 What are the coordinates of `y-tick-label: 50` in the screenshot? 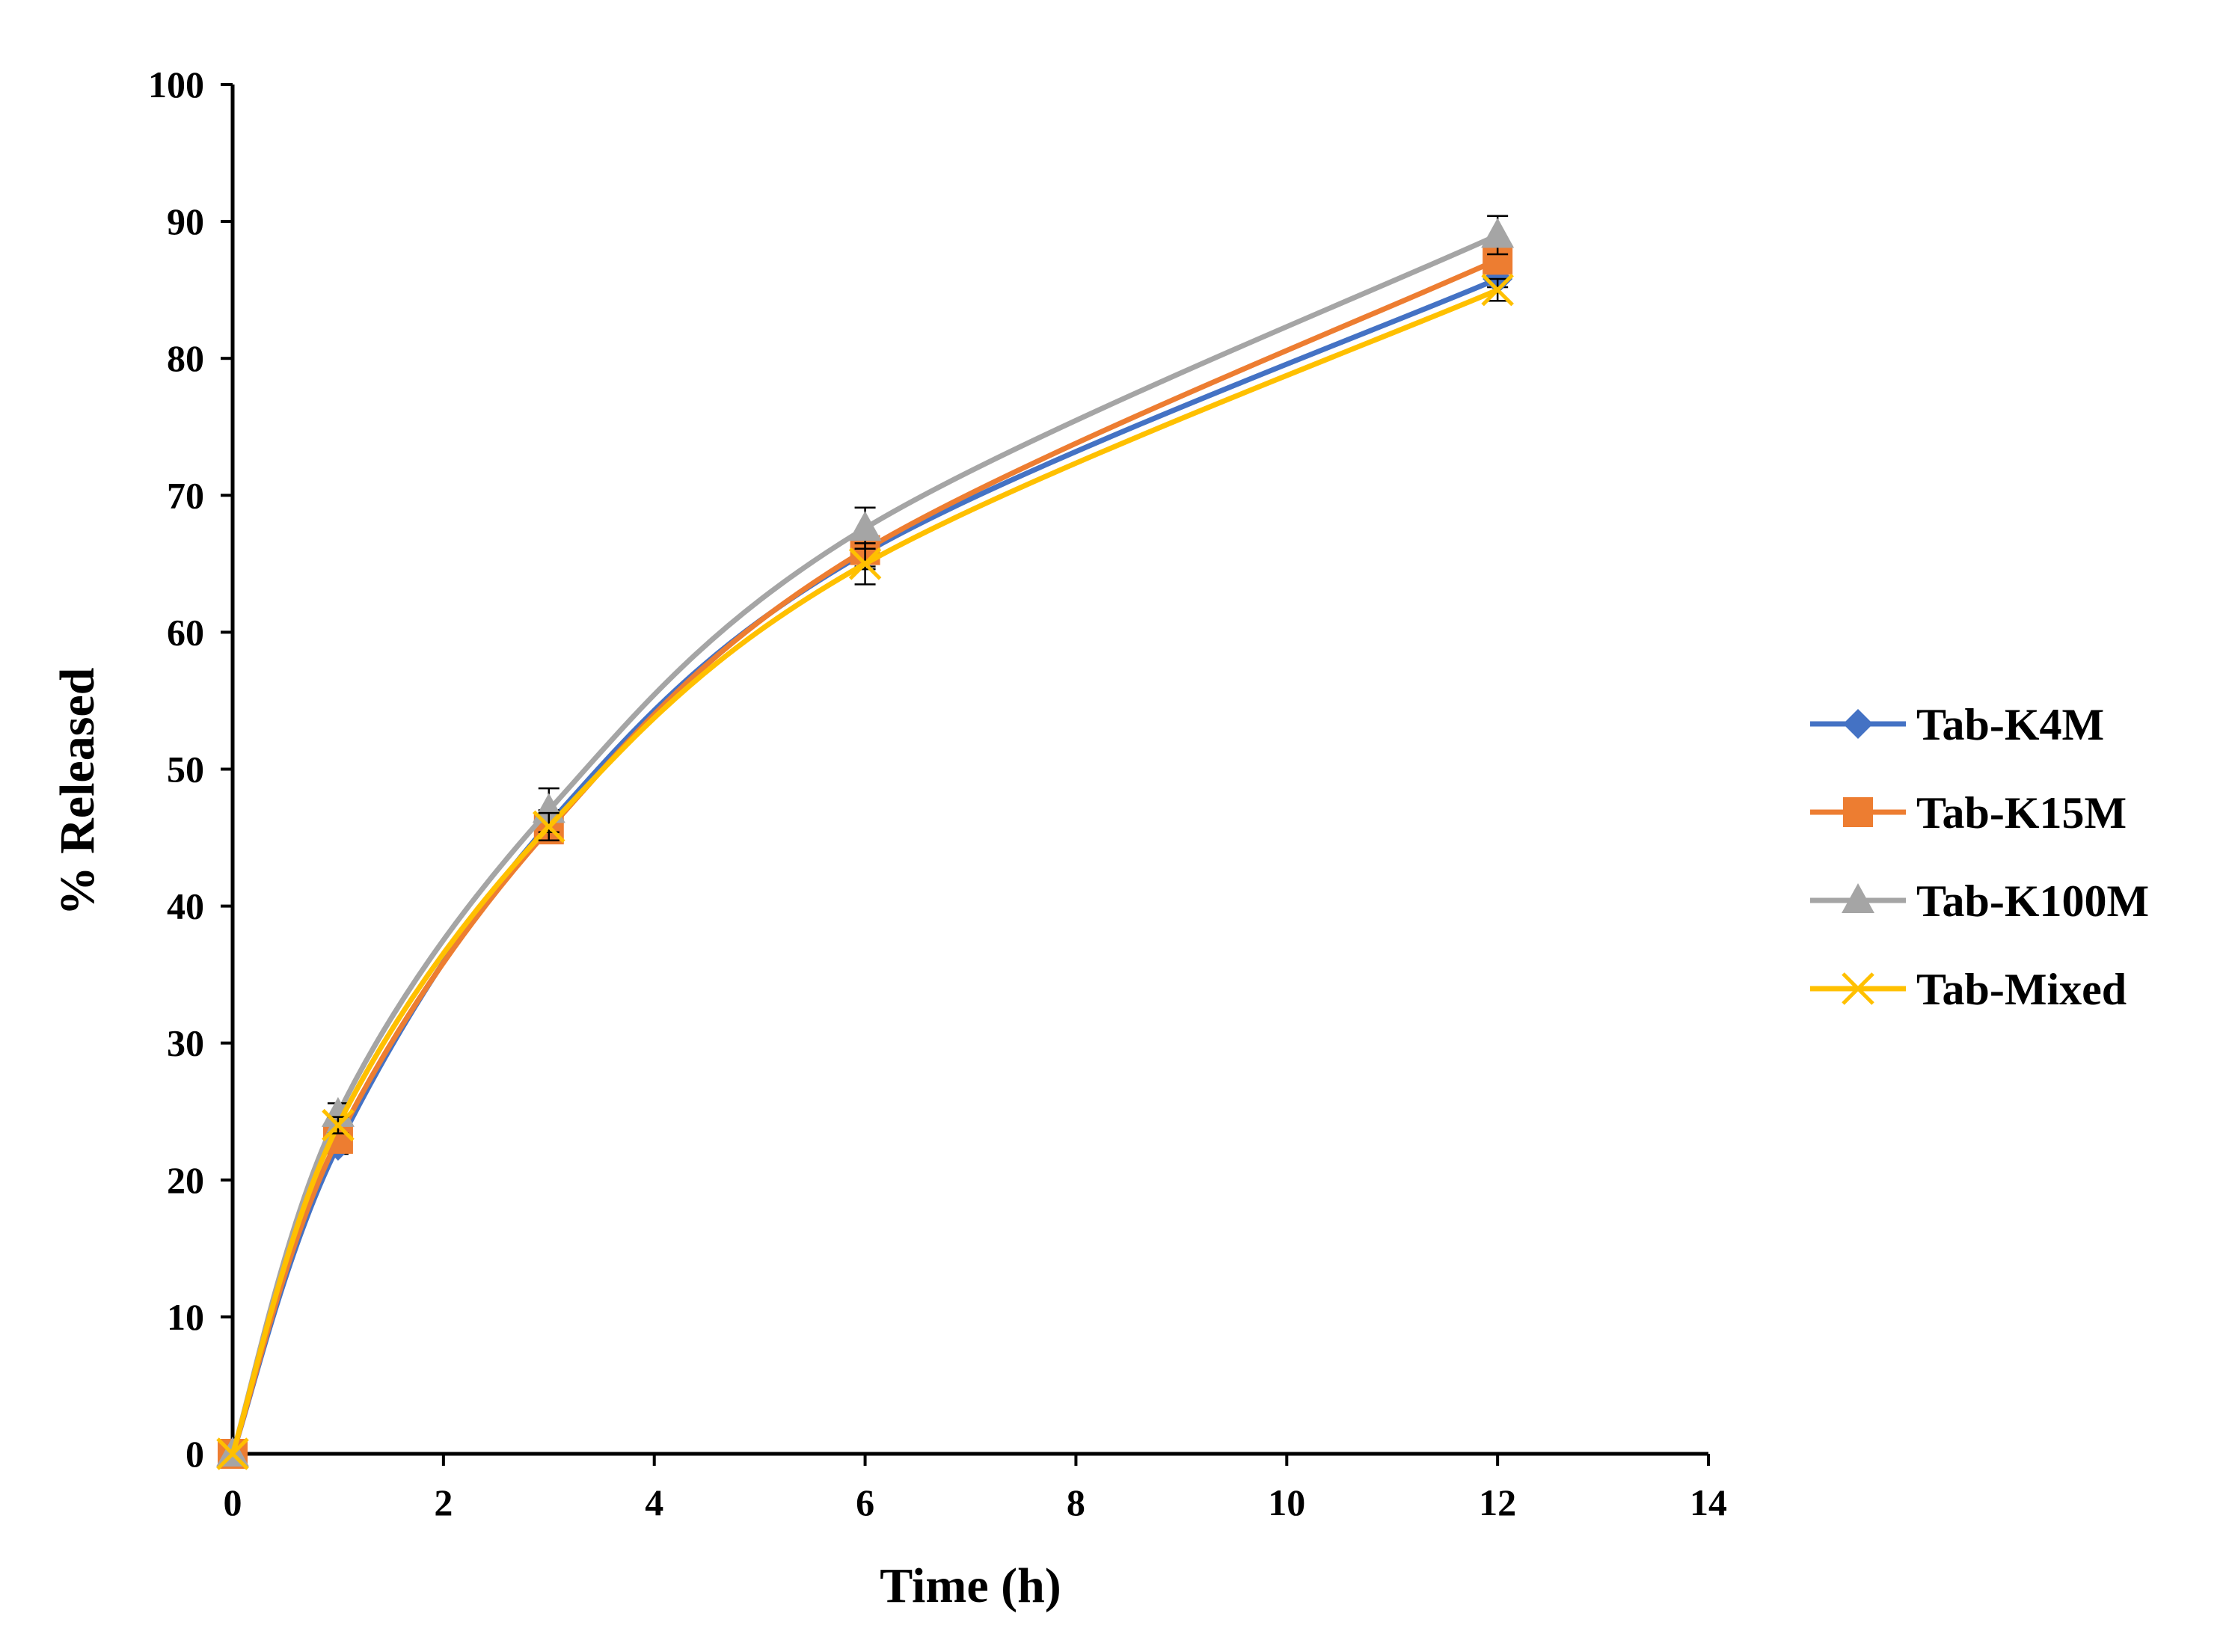 It's located at (186, 770).